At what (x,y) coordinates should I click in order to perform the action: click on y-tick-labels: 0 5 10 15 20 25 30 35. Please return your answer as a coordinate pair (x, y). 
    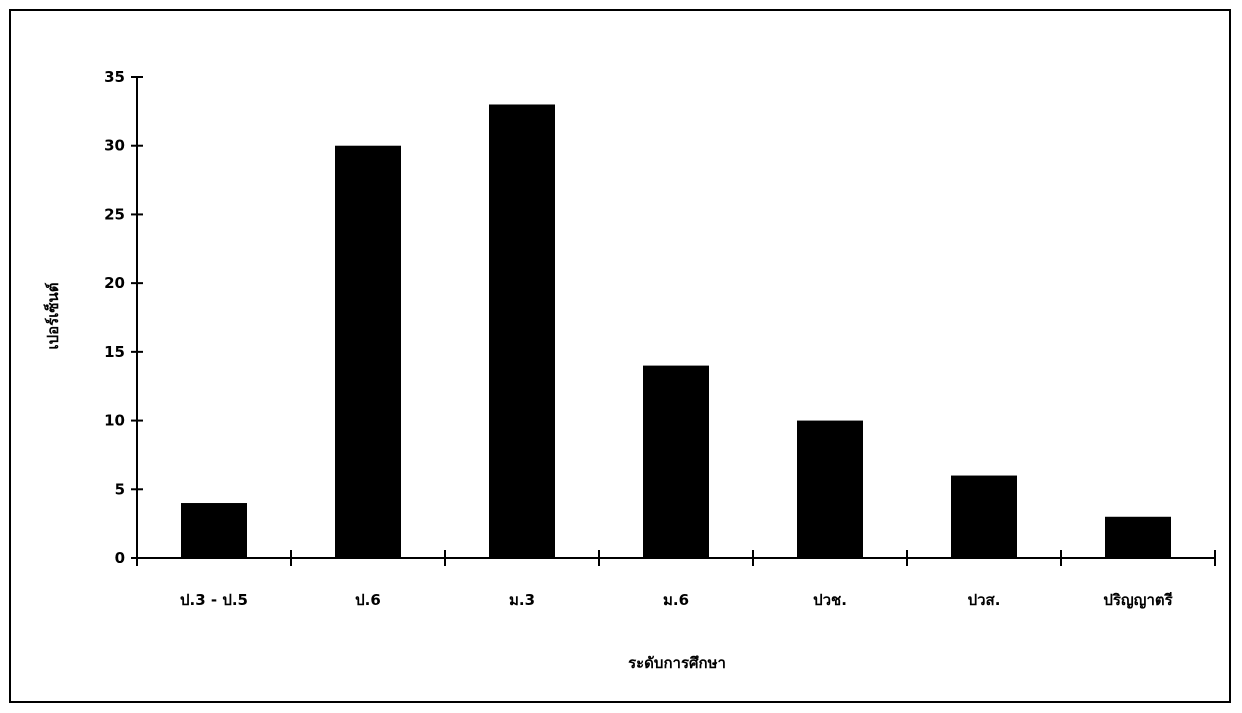
    Looking at the image, I should click on (114, 317).